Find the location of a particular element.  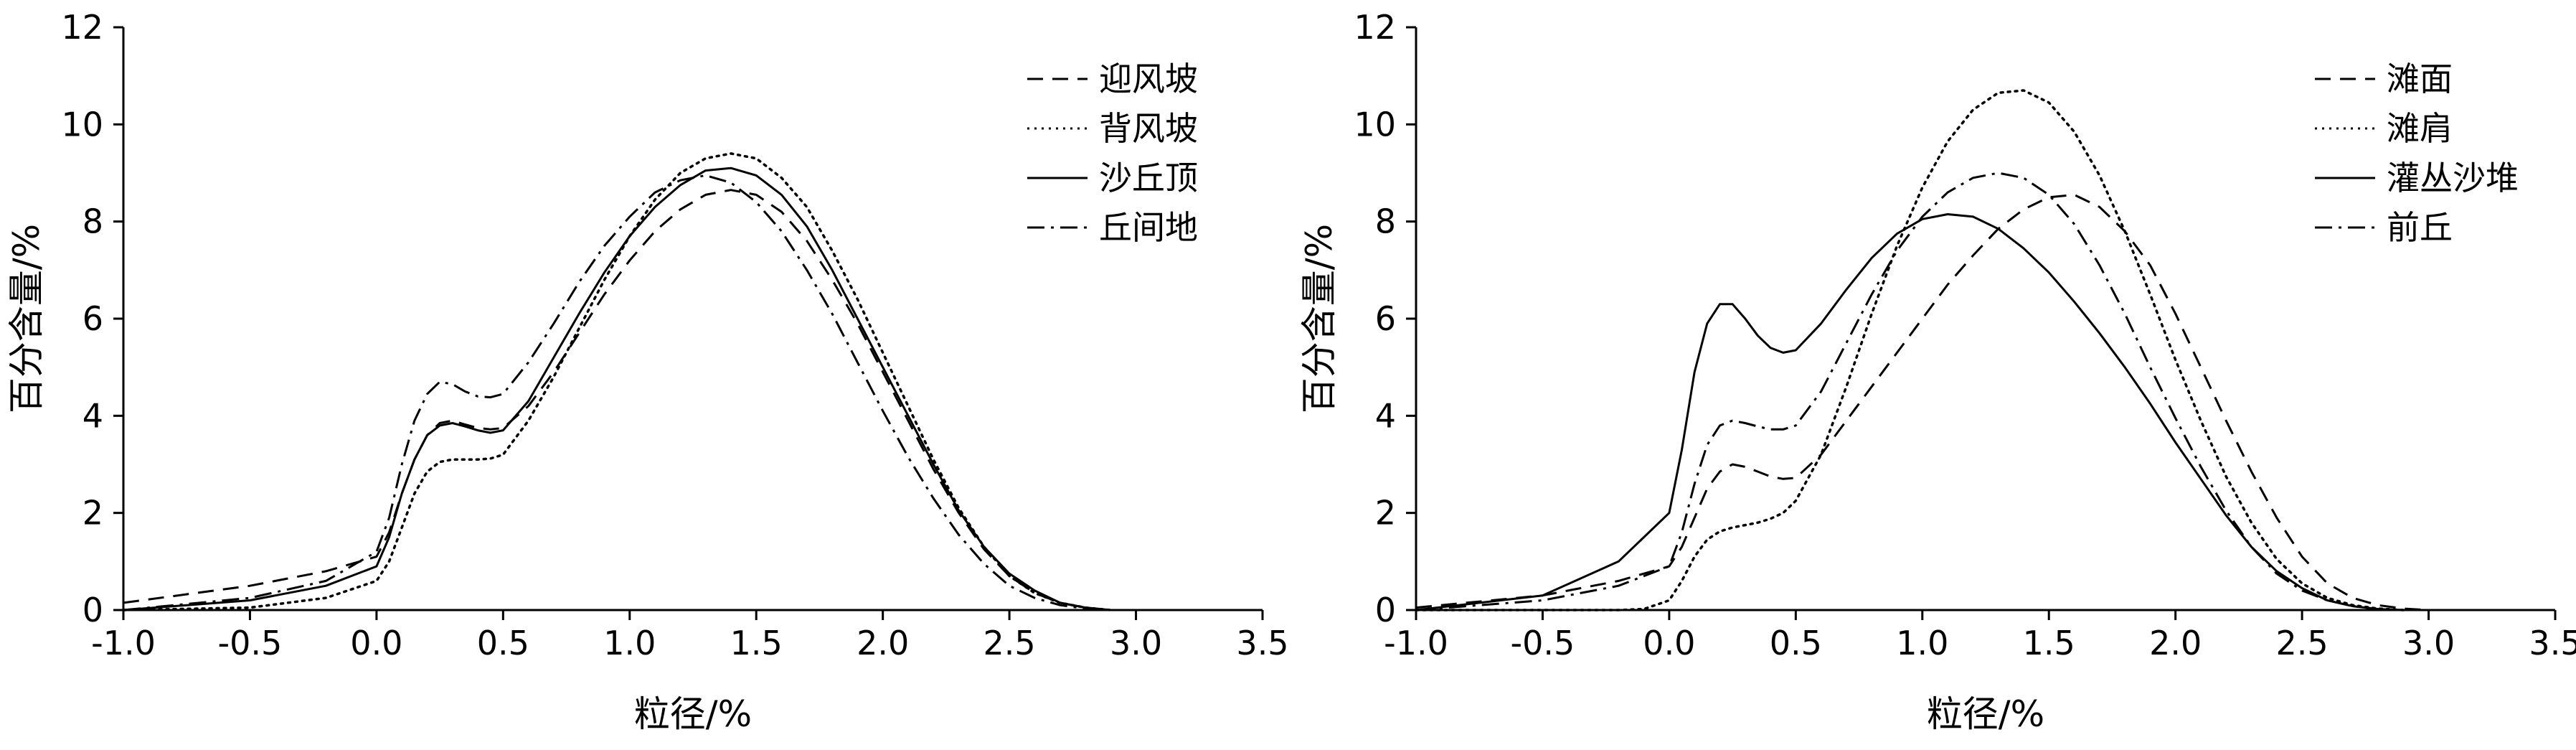

legend-label: 前丘 is located at coordinates (2420, 227).